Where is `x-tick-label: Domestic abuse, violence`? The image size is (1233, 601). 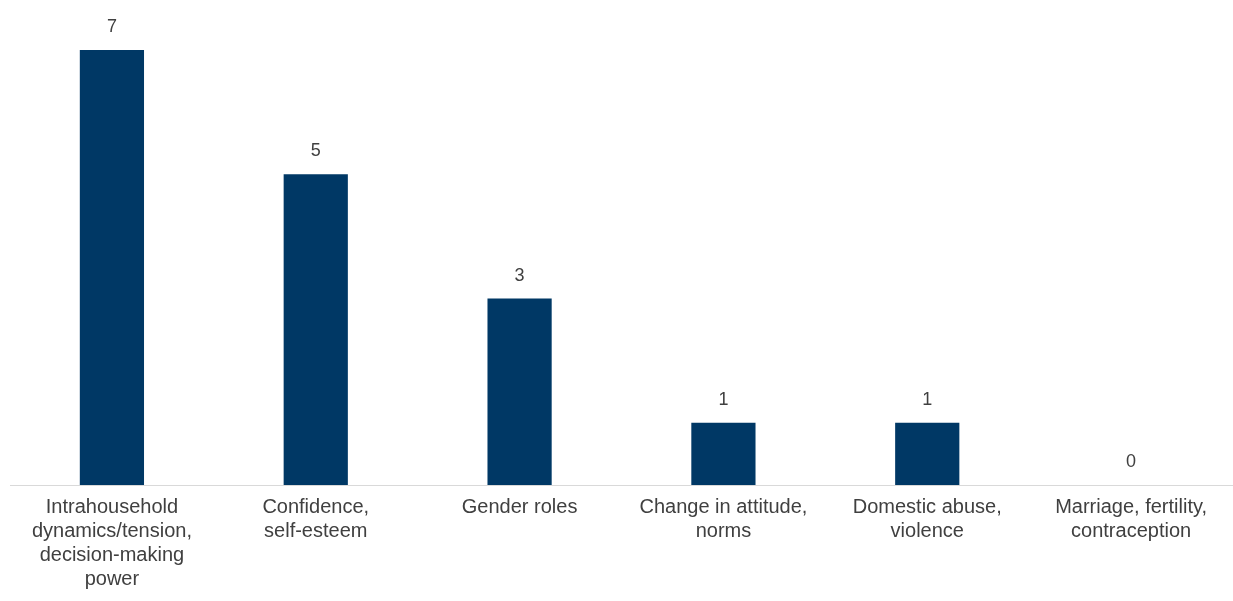
x-tick-label: Domestic abuse, violence is located at coordinates (927, 517).